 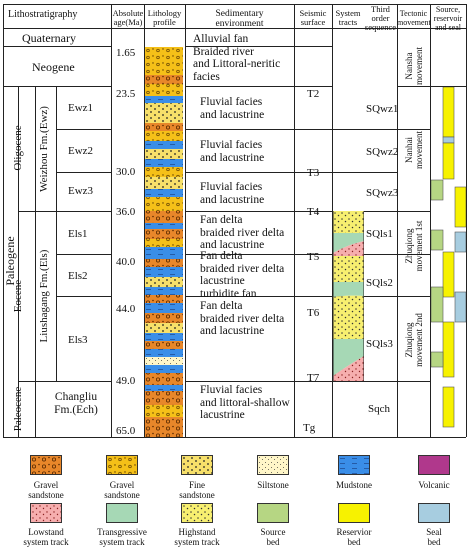 What do you see at coordinates (313, 257) in the screenshot?
I see `seismic-surface-label: T5` at bounding box center [313, 257].